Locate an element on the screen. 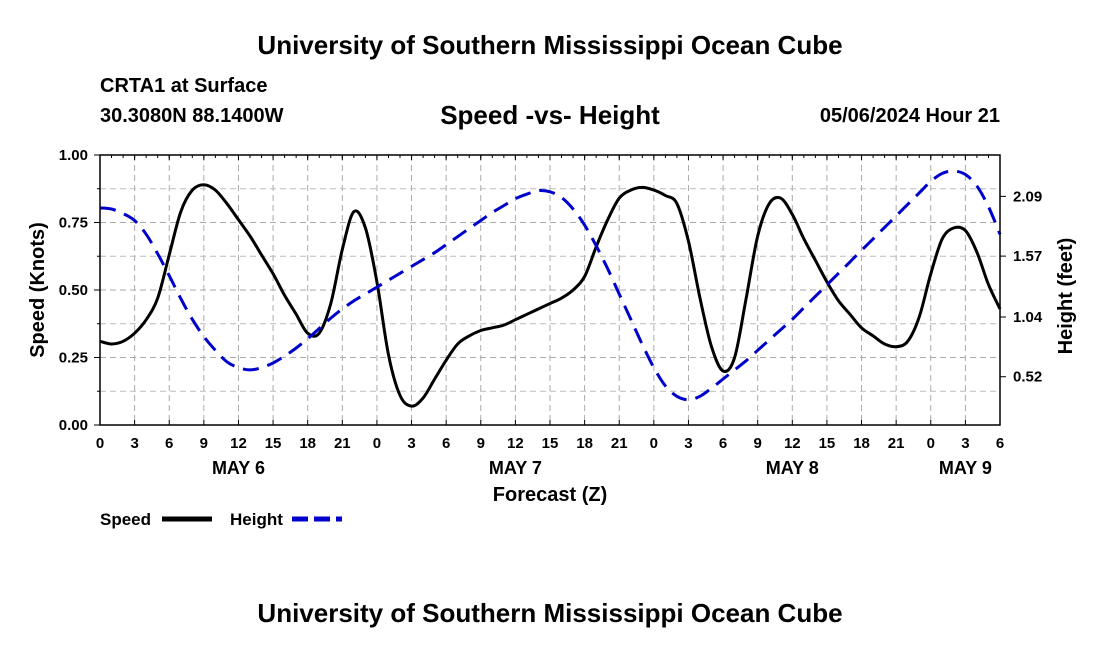 Image resolution: width=1100 pixels, height=650 pixels. y-tick-label: 0.75 is located at coordinates (73, 223).